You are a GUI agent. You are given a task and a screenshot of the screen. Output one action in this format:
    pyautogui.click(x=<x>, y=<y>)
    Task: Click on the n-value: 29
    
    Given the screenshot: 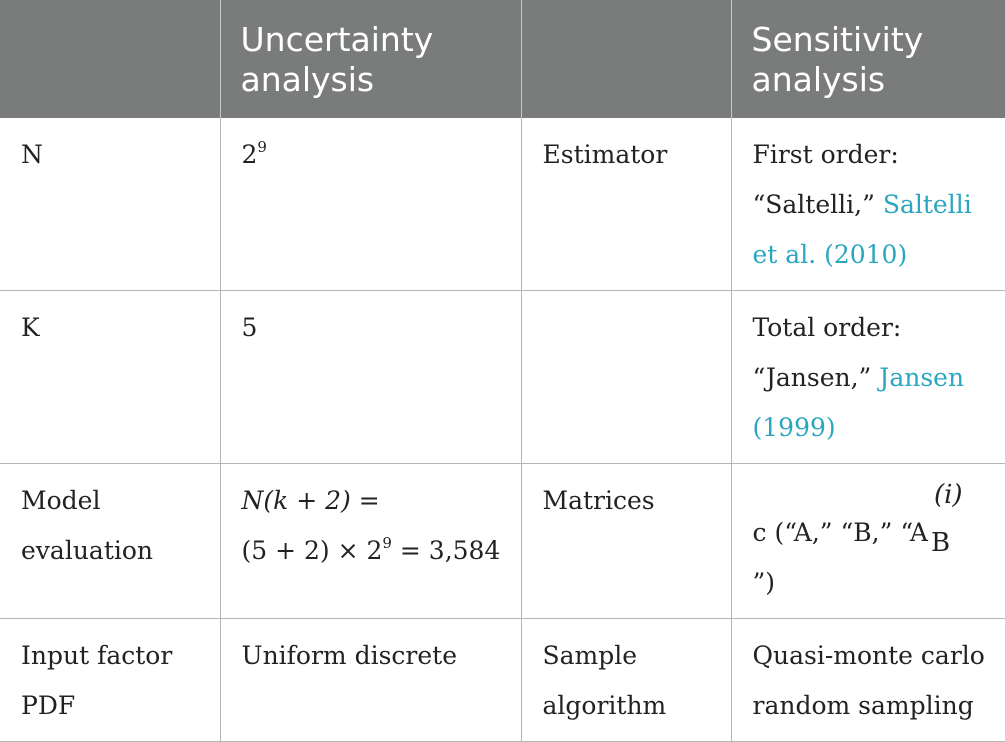 What is the action you would take?
    pyautogui.click(x=371, y=204)
    